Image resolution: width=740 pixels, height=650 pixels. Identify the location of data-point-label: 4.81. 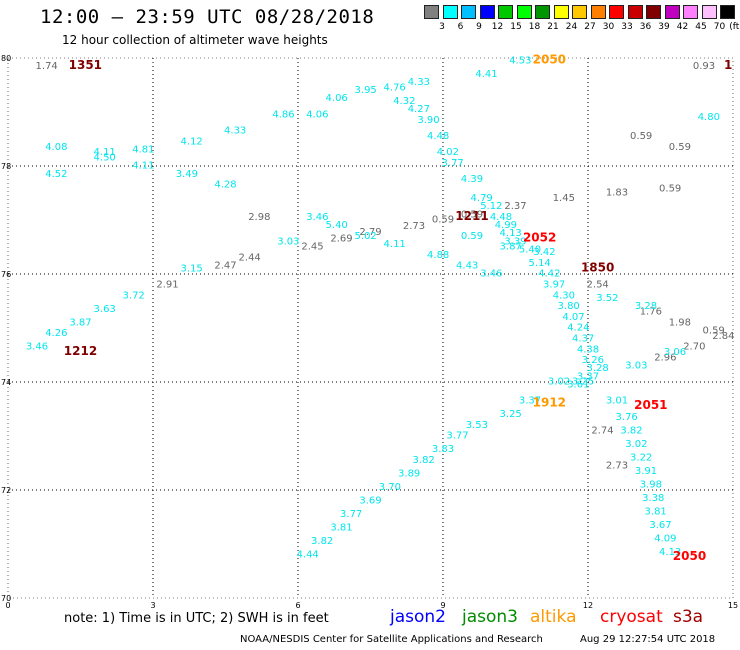
(143, 150).